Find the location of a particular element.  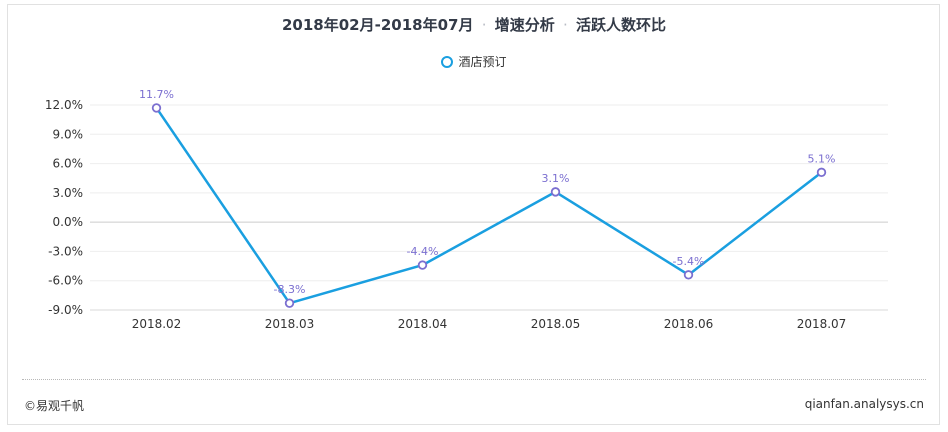

x-tick-label: 2018.06 is located at coordinates (689, 324).